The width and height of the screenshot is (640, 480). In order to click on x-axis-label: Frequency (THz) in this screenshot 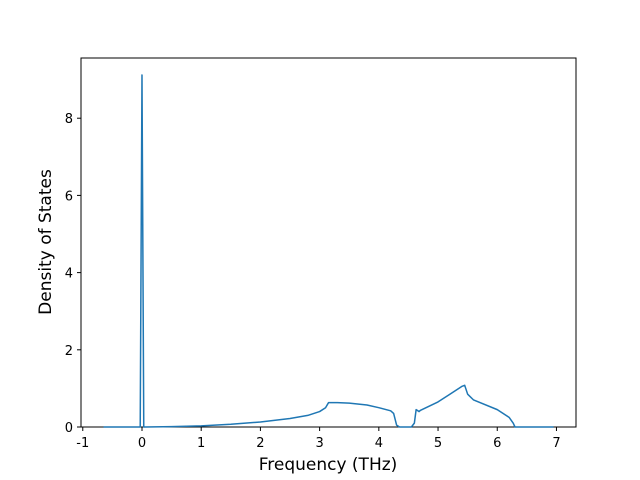, I will do `click(328, 465)`.